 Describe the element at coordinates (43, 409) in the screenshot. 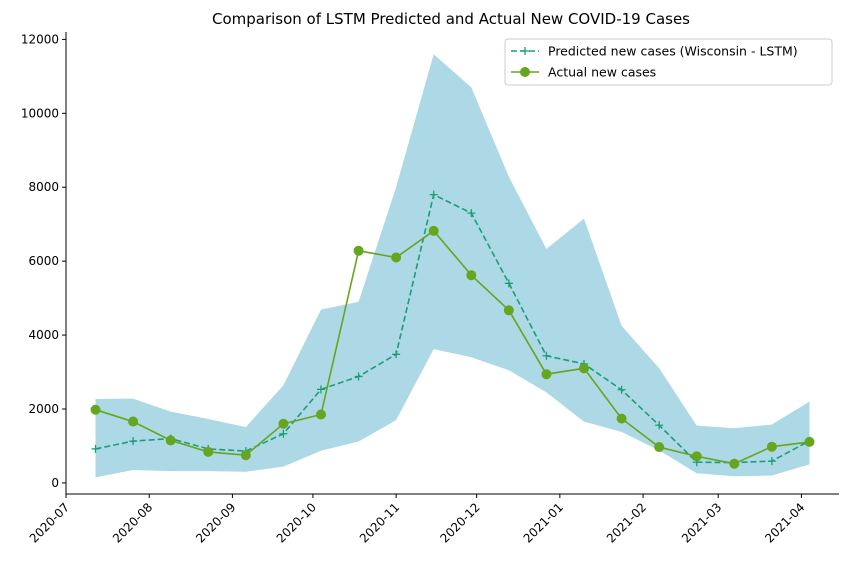

I see `y-tick-label: 2000` at that location.